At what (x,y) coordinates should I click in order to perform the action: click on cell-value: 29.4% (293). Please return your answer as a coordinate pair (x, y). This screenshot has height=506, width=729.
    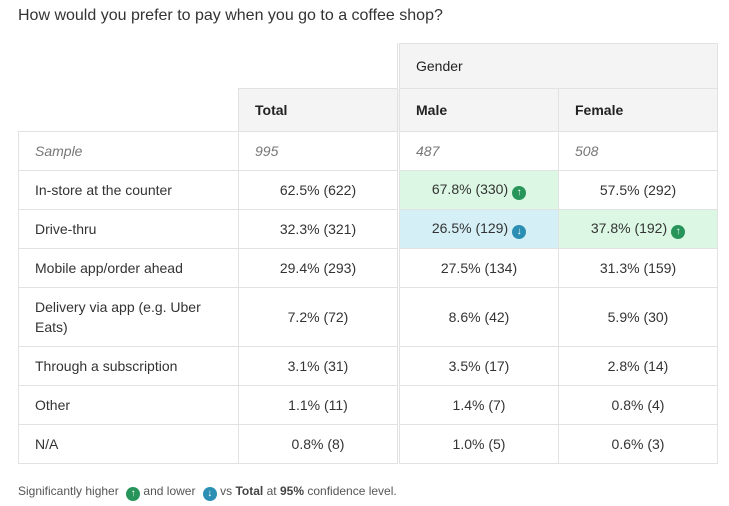
    Looking at the image, I should click on (318, 268).